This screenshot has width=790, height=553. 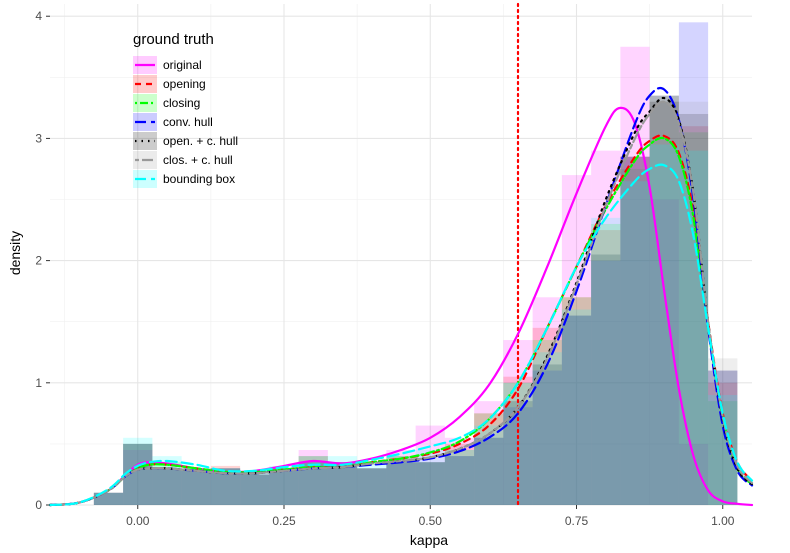 What do you see at coordinates (184, 84) in the screenshot?
I see `legend-label: opening` at bounding box center [184, 84].